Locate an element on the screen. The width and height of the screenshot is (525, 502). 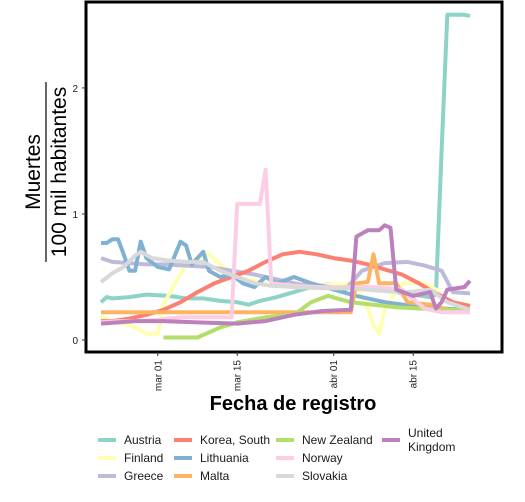
legend-item: Slovakia is located at coordinates (329, 476).